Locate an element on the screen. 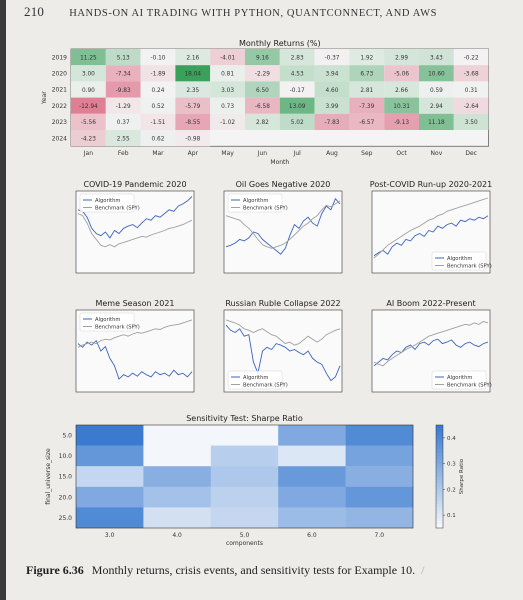  month-tick-label: Apr is located at coordinates (193, 153).